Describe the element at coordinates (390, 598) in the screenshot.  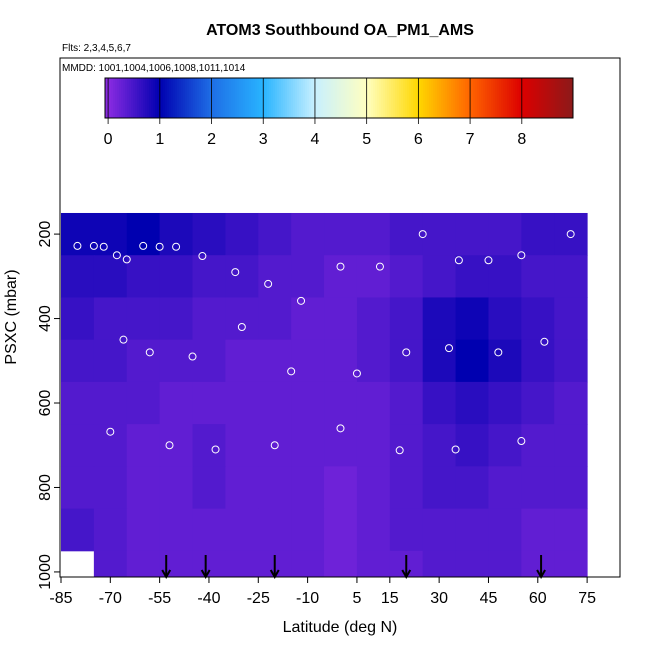
I see `x-tick-label: 15` at that location.